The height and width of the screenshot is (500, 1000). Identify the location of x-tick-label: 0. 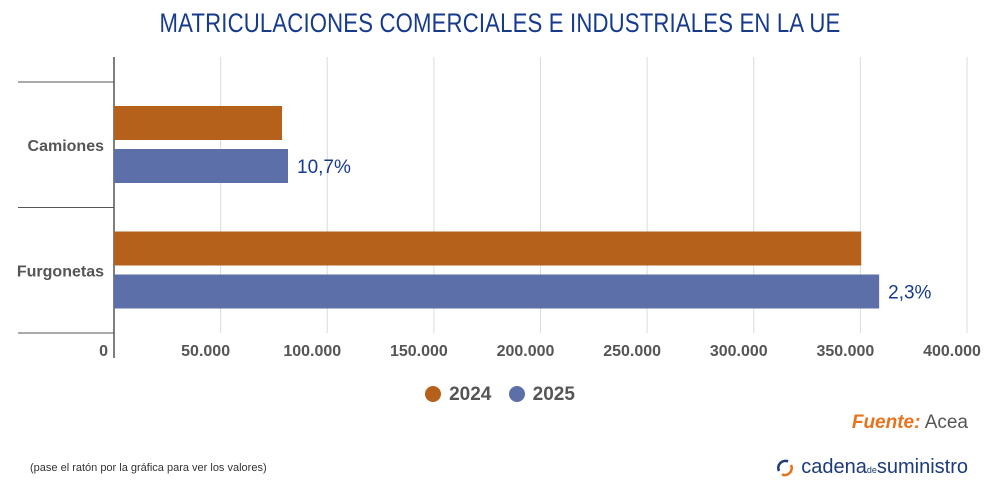
(103, 351).